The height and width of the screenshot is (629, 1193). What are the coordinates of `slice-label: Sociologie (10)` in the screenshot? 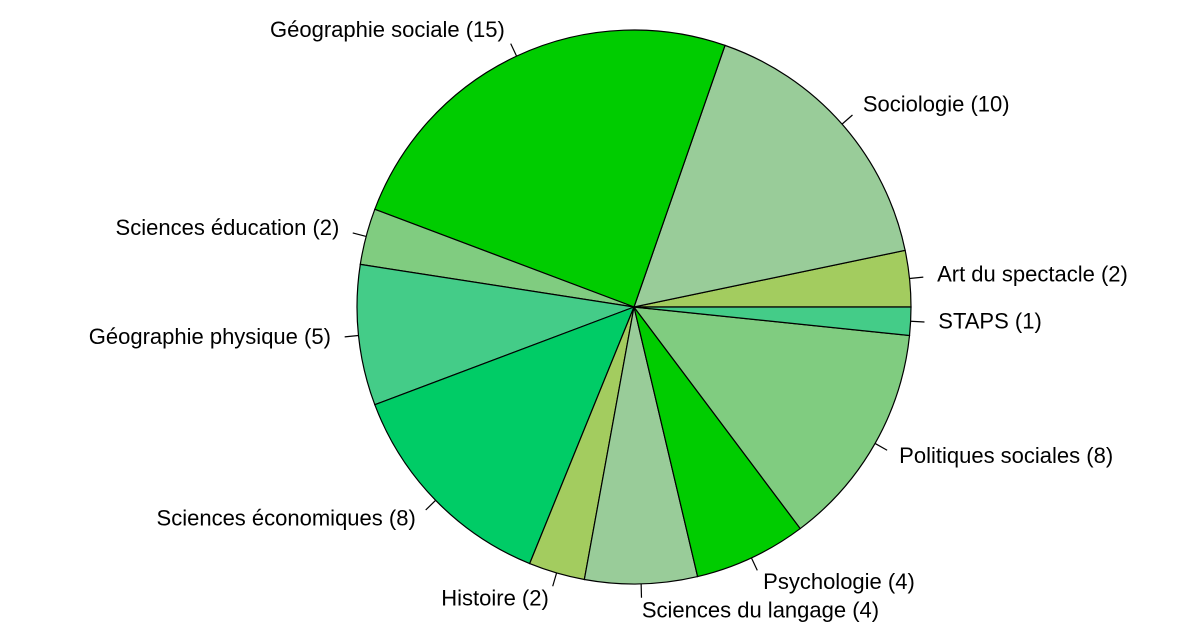 It's located at (936, 104).